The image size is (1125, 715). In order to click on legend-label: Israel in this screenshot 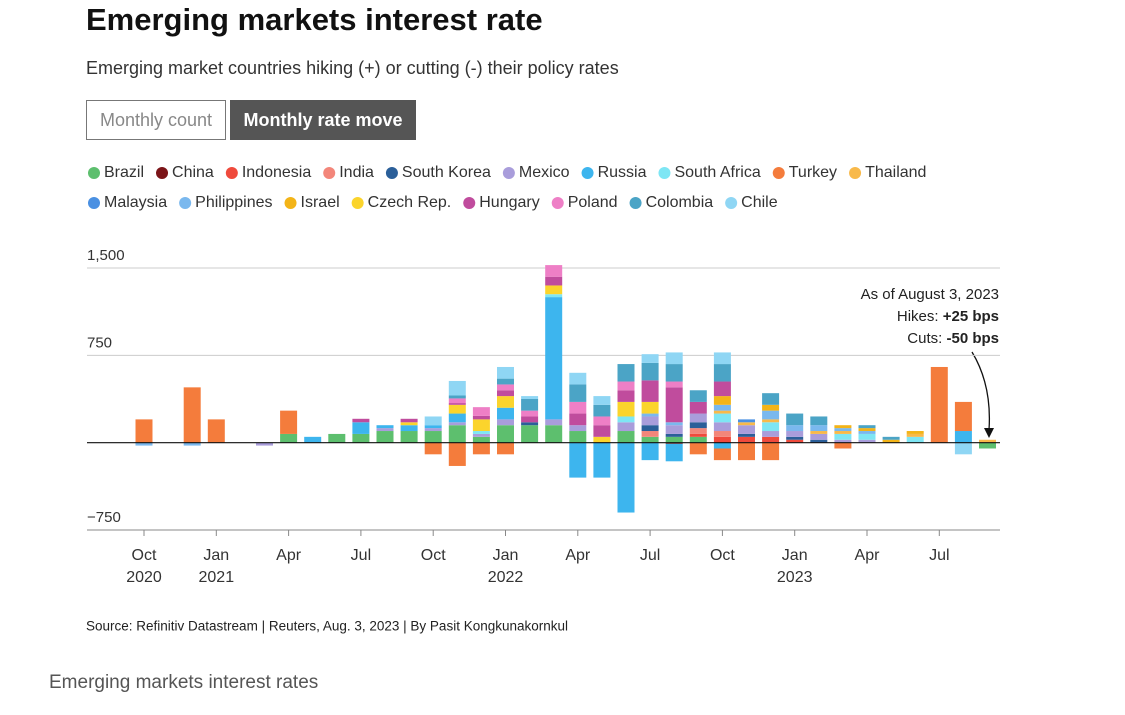, I will do `click(320, 202)`.